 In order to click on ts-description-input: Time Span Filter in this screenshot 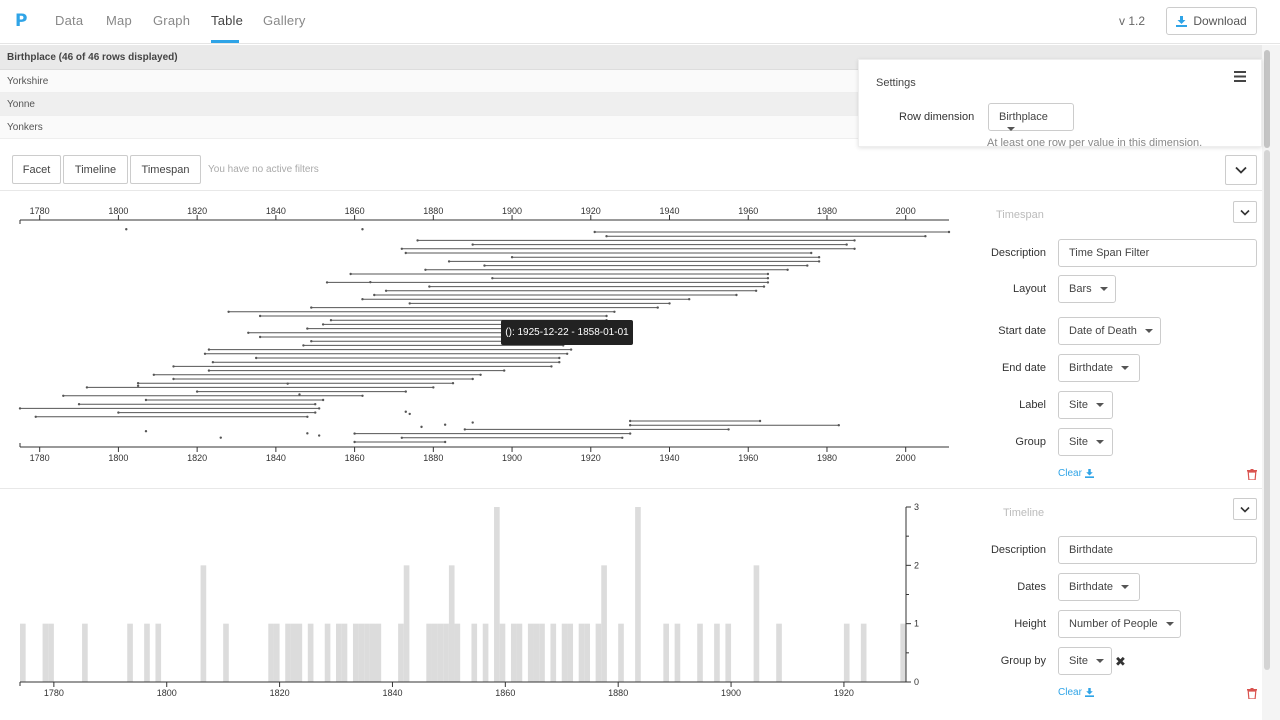, I will do `click(1157, 253)`.